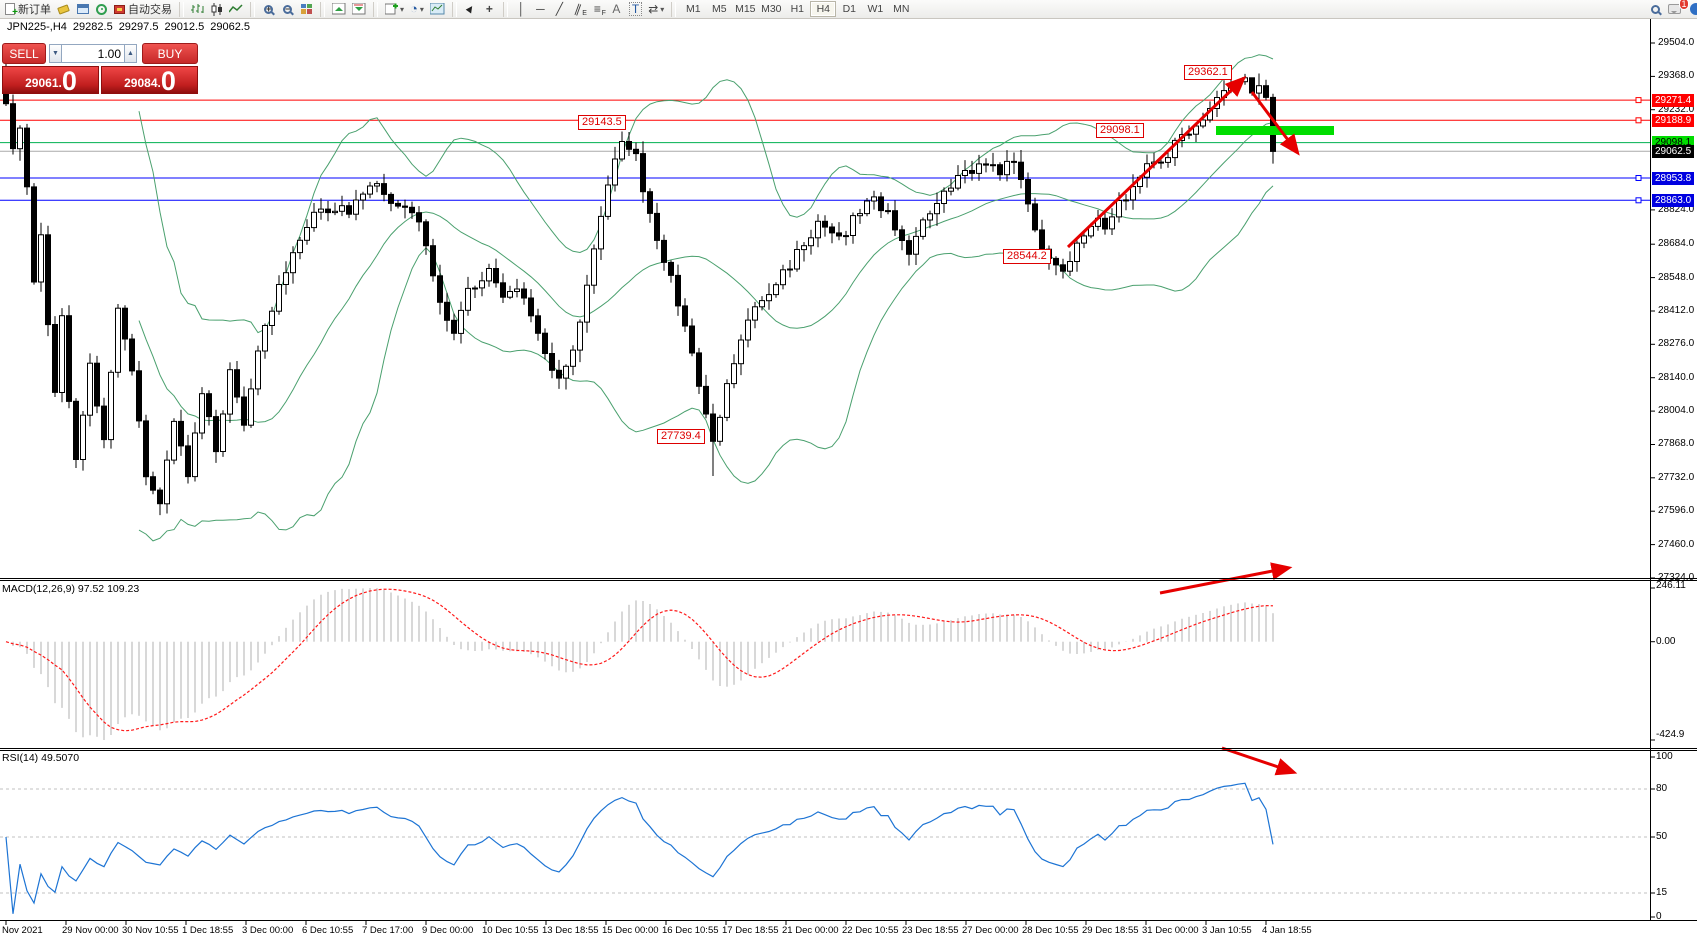 The width and height of the screenshot is (1697, 949). Describe the element at coordinates (602, 122) in the screenshot. I see `annotation-29143.5: 29143.5` at that location.